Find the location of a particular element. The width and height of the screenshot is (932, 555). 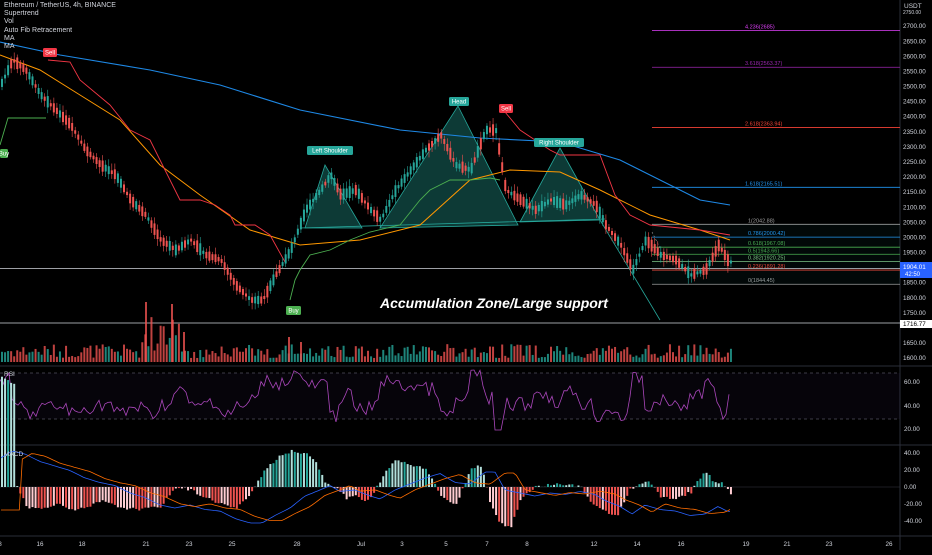

buy-badge-1: Buy is located at coordinates (4, 153).